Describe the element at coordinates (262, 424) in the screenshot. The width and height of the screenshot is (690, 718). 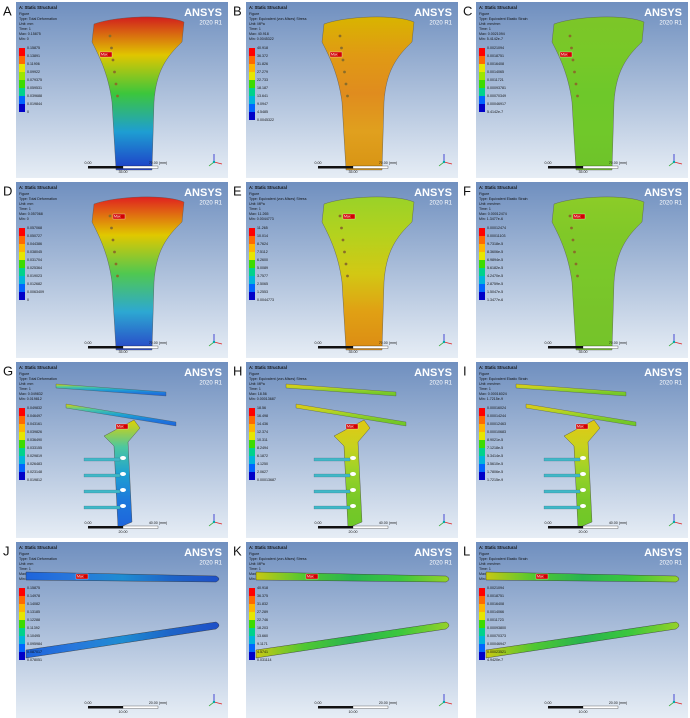
I see `legend-value: 14.436` at that location.